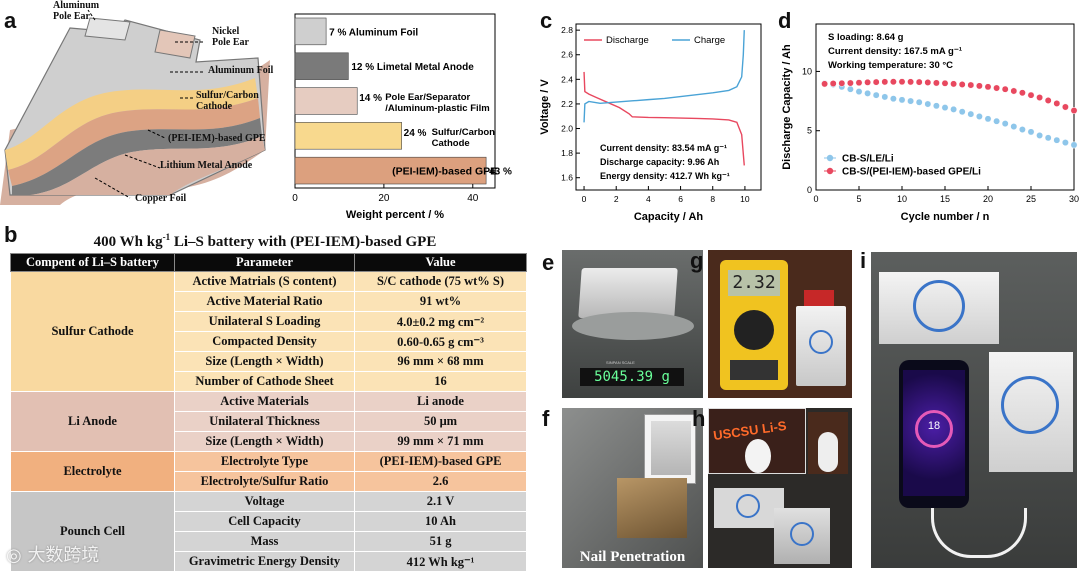 This screenshot has height=574, width=1080. Describe the element at coordinates (680, 199) in the screenshot. I see `x-tick-label: 6` at that location.